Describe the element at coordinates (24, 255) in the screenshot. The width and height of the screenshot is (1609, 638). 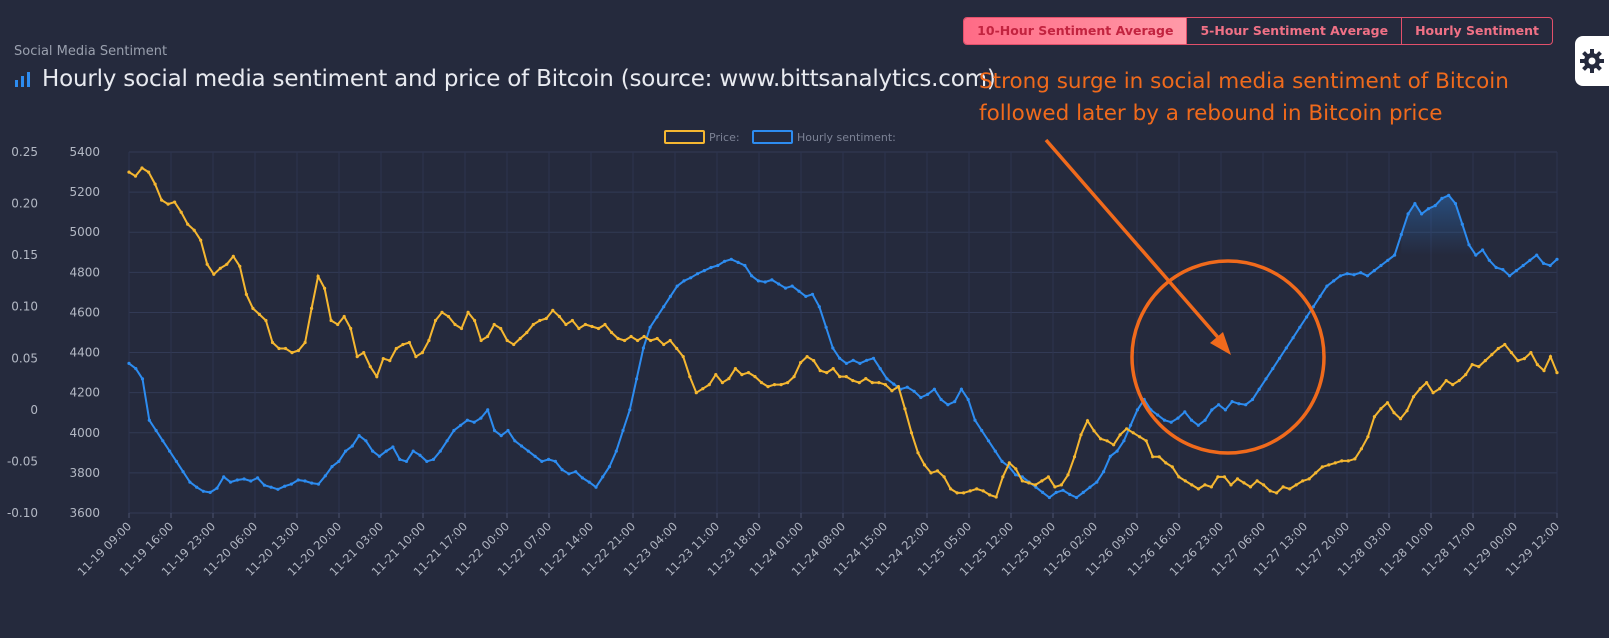
I see `sentiment-tick-label: 0.15` at that location.